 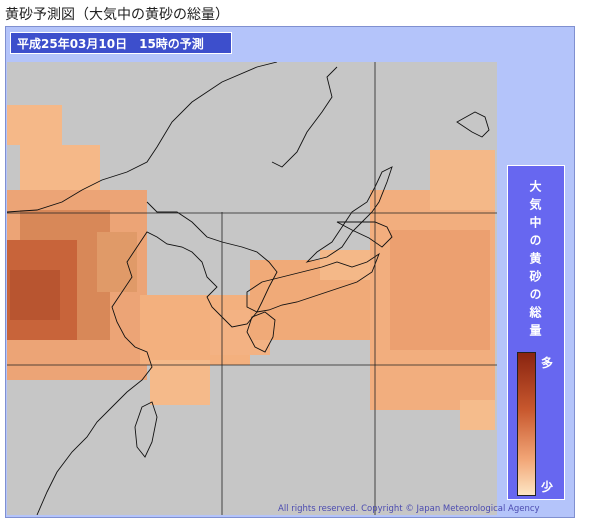 I want to click on legend: 大気中の黄砂の総量 多 少, so click(x=536, y=332).